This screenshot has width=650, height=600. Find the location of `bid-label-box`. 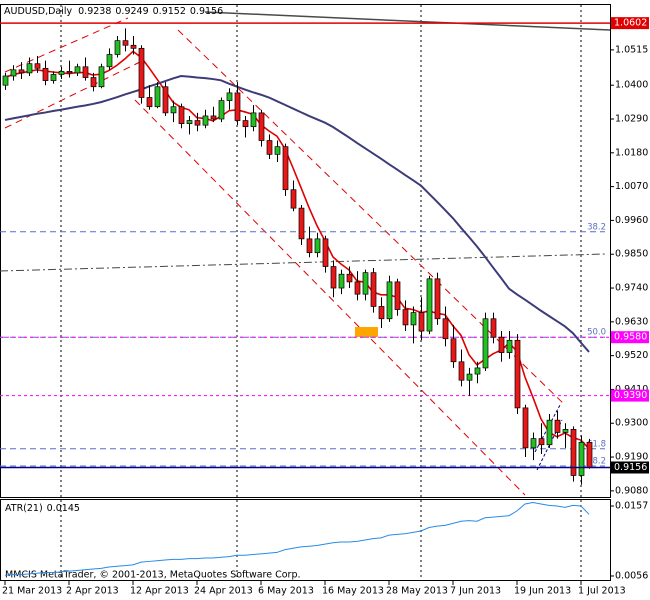

bid-label-box is located at coordinates (630, 467).